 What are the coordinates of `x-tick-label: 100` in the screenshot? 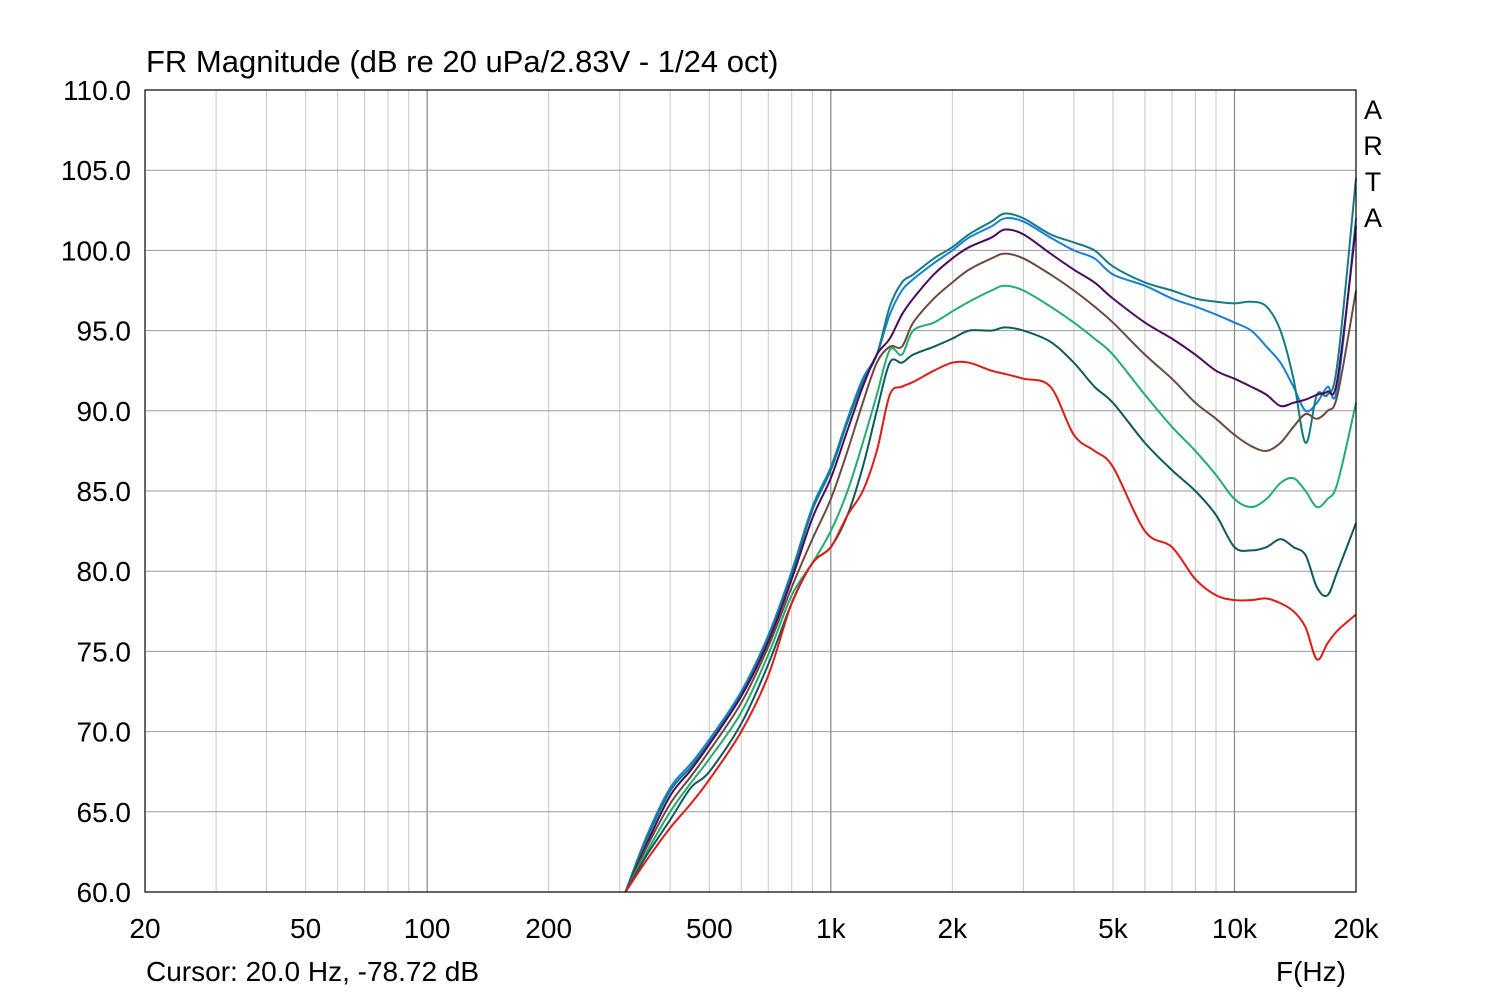 It's located at (427, 928).